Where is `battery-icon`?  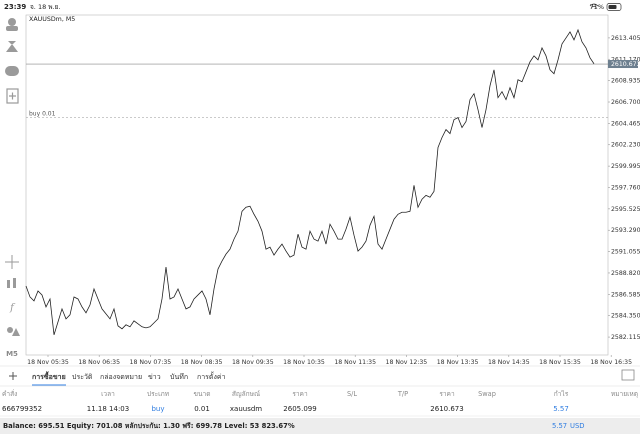 battery-icon is located at coordinates (614, 7).